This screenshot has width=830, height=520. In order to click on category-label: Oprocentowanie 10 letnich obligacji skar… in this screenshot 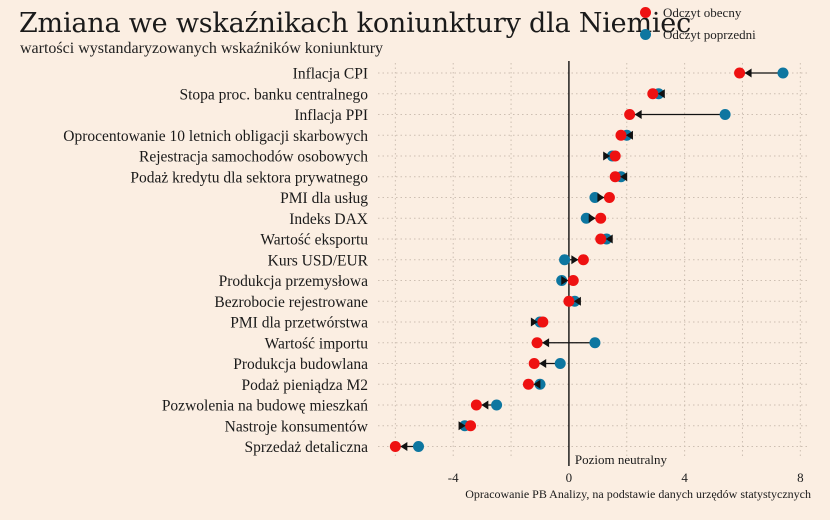, I will do `click(215, 136)`.